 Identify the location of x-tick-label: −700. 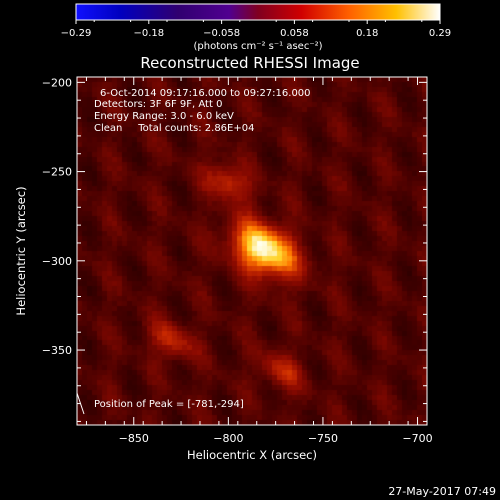
(417, 438).